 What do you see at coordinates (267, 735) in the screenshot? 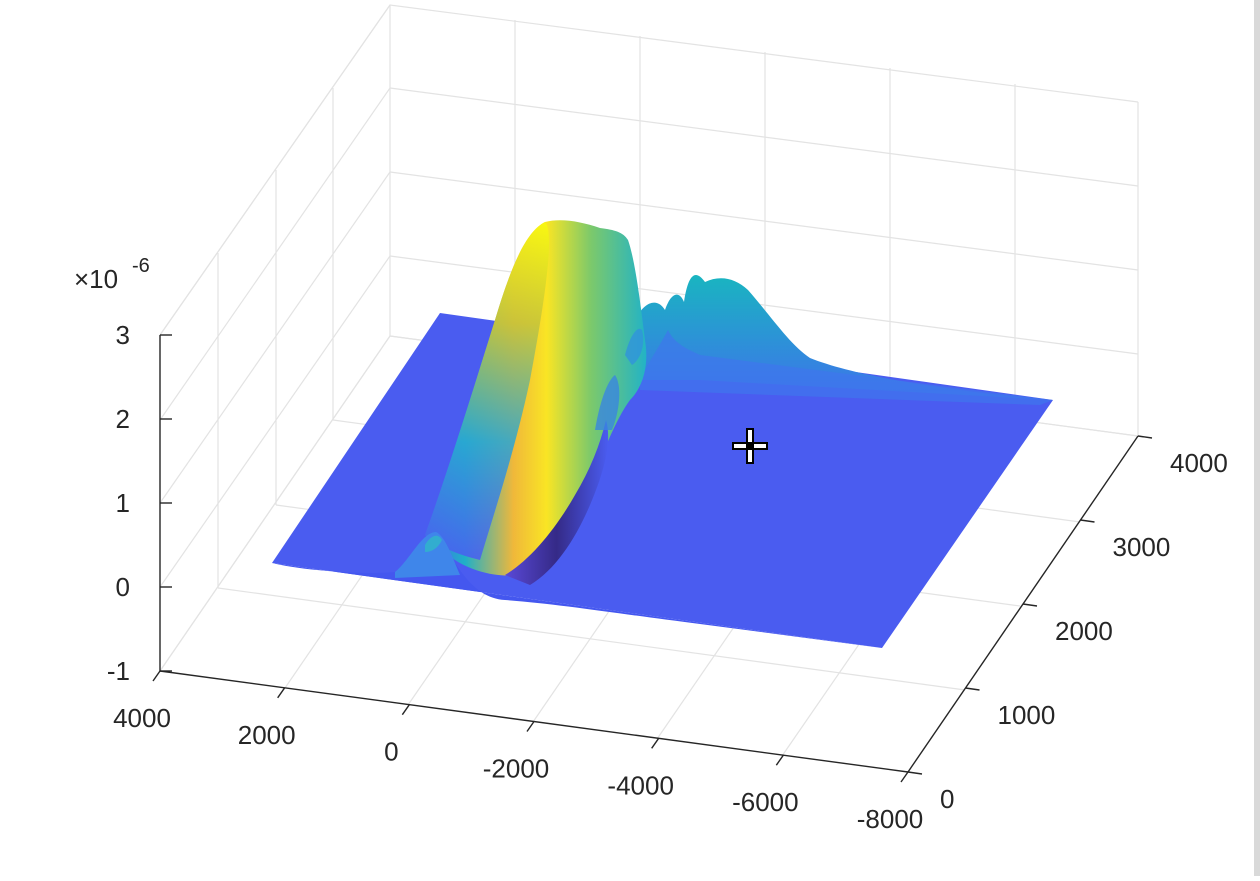
I see `x-tick-label: 2000` at bounding box center [267, 735].